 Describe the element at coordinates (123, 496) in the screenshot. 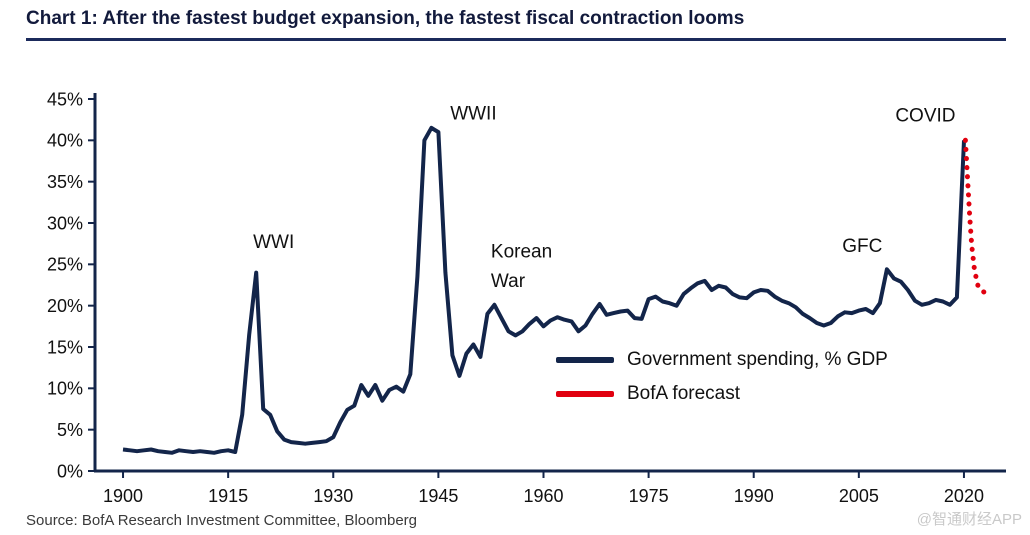

I see `x-tick-label: 1900` at that location.